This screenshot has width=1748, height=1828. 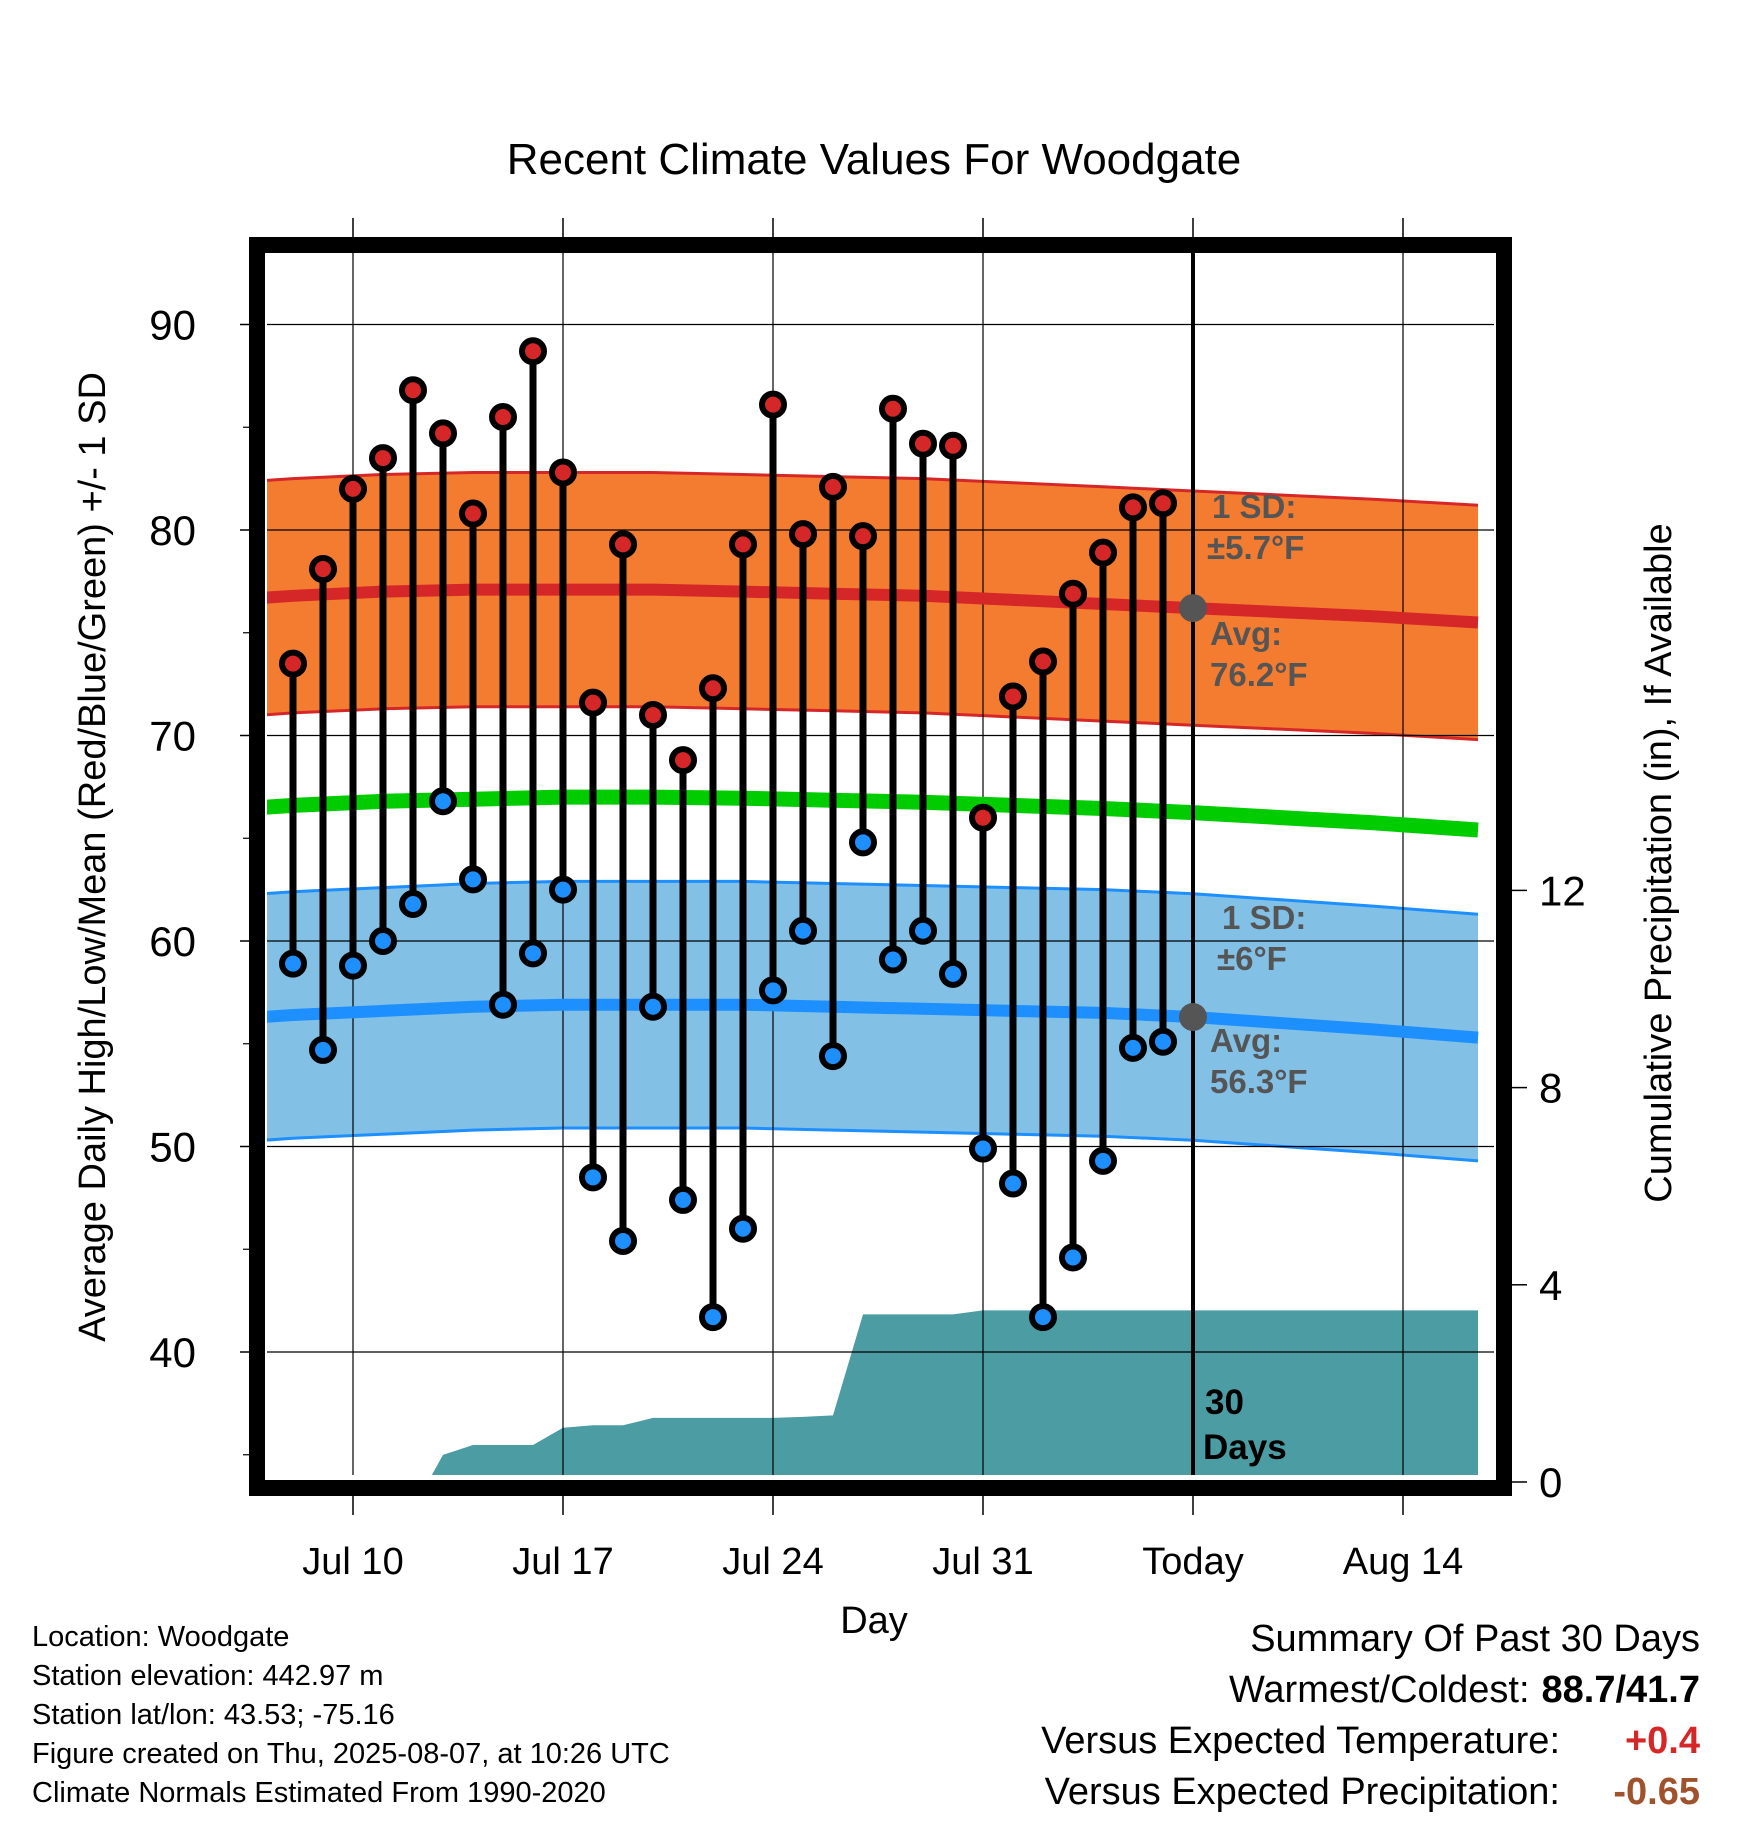 What do you see at coordinates (172, 325) in the screenshot?
I see `y-tick-label: 90` at bounding box center [172, 325].